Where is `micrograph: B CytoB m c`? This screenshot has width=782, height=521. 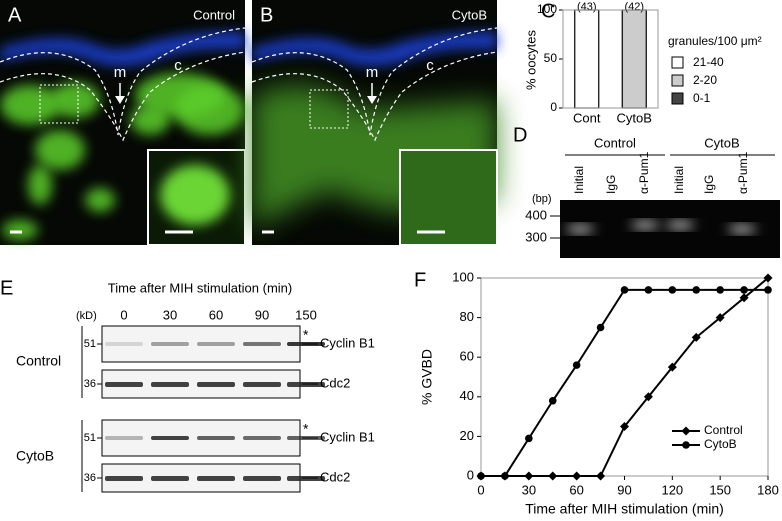
micrograph: B CytoB m c is located at coordinates (374, 123).